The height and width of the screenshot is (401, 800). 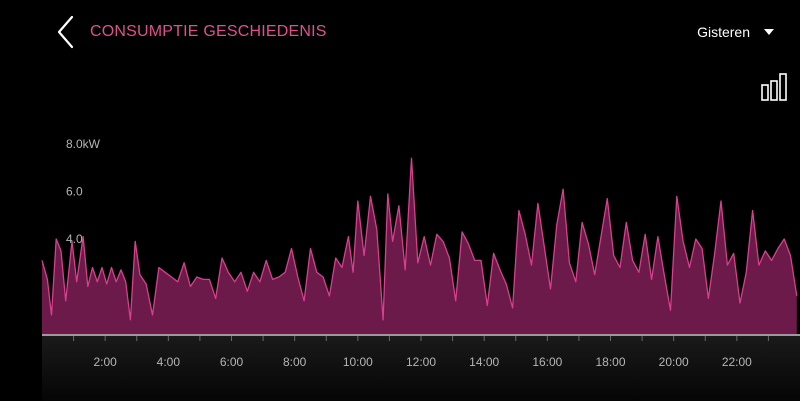 I want to click on x-tick-label: 6:00, so click(x=232, y=362).